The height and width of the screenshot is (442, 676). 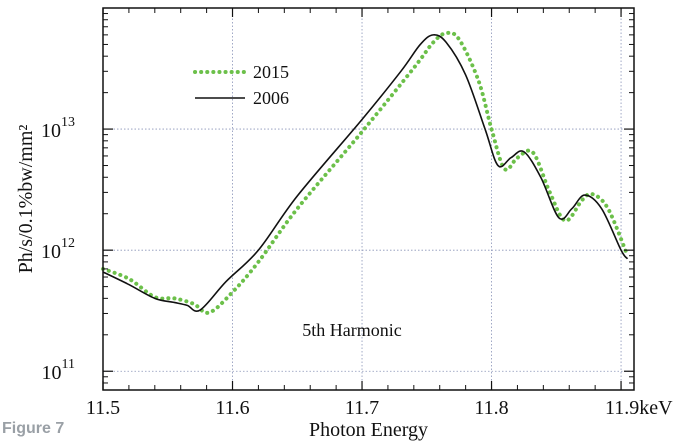 What do you see at coordinates (491, 408) in the screenshot?
I see `x-tick-label: 11.8` at bounding box center [491, 408].